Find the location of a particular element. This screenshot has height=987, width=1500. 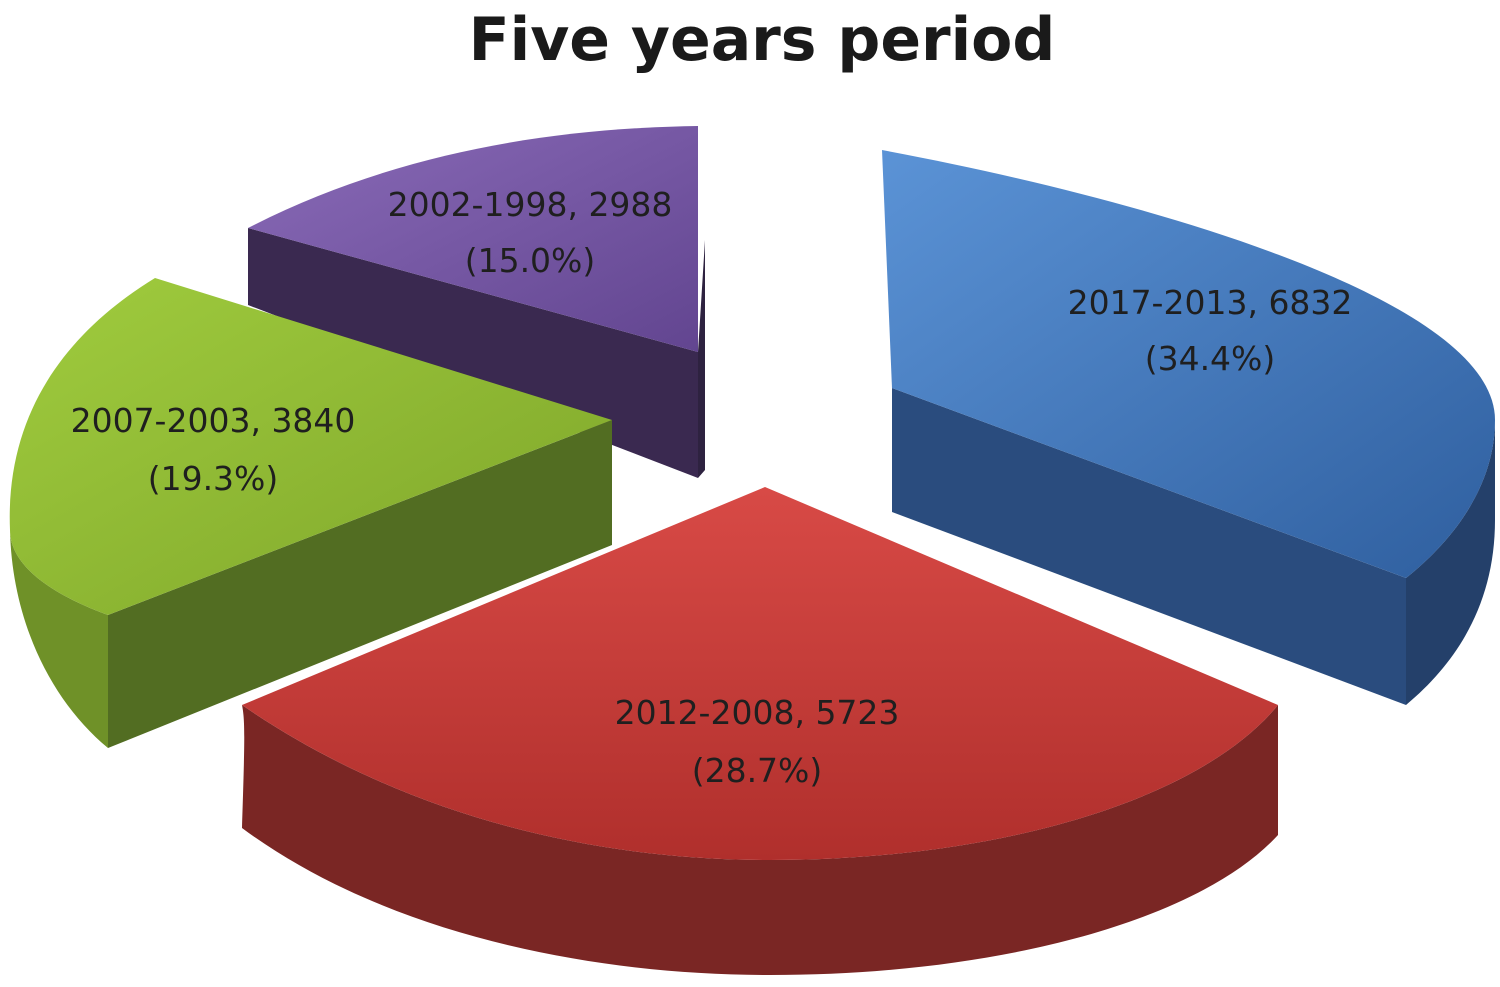

label-category: 2007-2003 is located at coordinates (161, 420).